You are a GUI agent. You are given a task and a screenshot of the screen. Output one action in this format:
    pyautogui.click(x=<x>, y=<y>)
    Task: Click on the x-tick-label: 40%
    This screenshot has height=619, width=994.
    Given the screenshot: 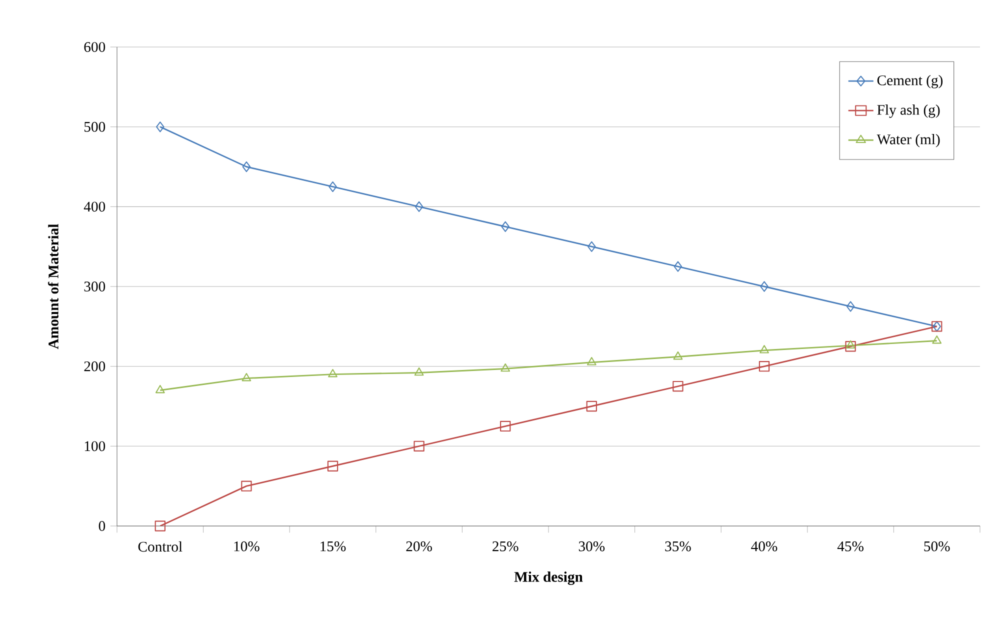 What is the action you would take?
    pyautogui.click(x=764, y=546)
    